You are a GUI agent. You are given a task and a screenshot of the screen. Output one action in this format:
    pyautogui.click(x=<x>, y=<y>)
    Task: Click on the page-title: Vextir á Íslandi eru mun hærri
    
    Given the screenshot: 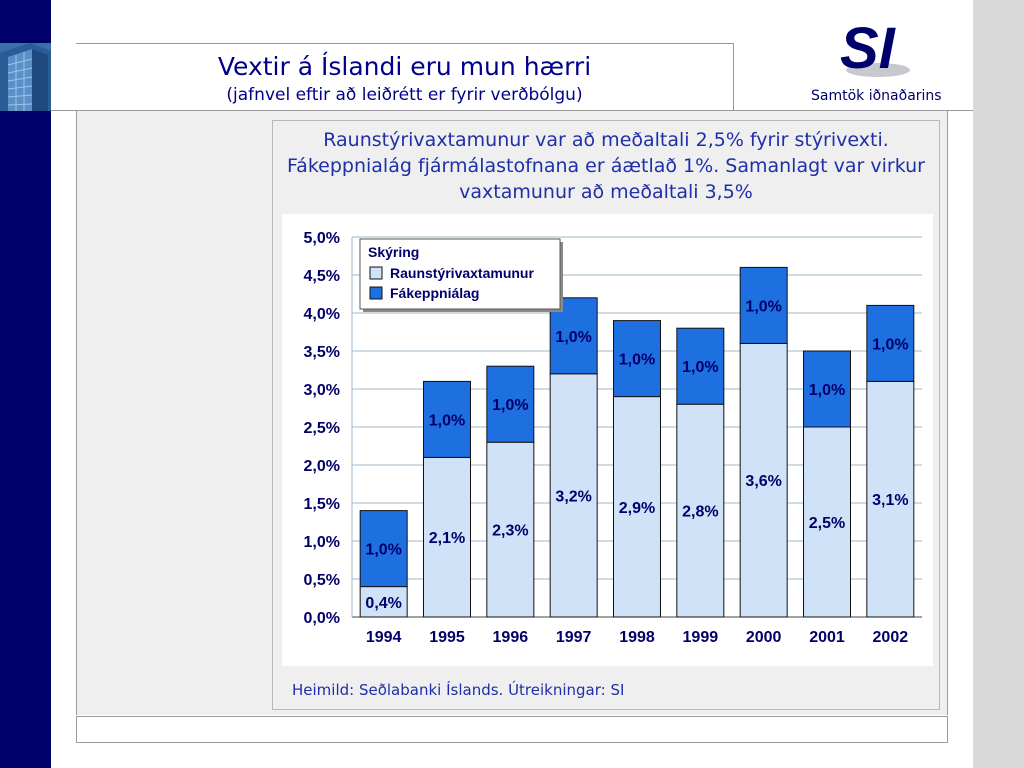 What is the action you would take?
    pyautogui.click(x=404, y=66)
    